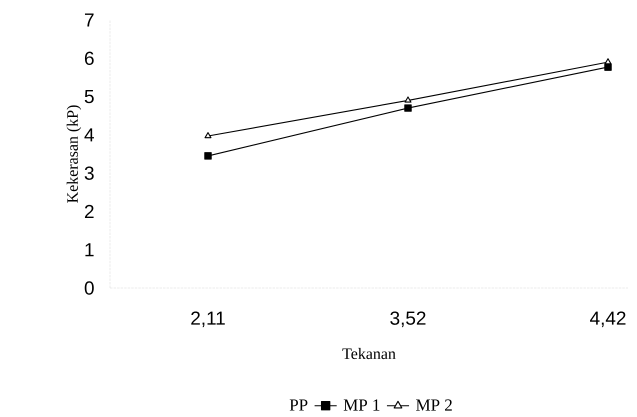 The width and height of the screenshot is (637, 417). What do you see at coordinates (89, 173) in the screenshot?
I see `y-tick-label: 3` at bounding box center [89, 173].